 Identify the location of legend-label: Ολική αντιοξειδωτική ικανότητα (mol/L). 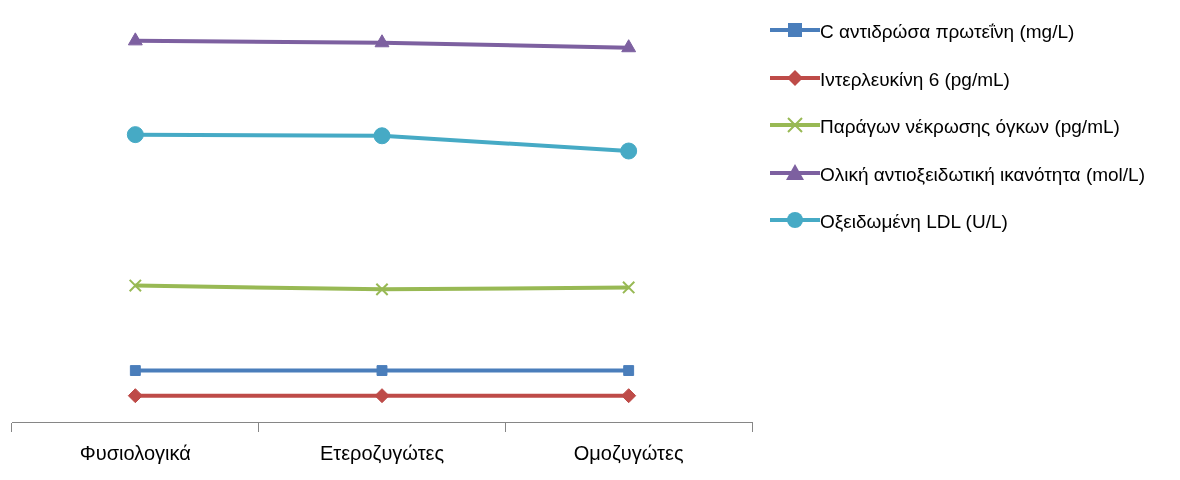
(983, 174).